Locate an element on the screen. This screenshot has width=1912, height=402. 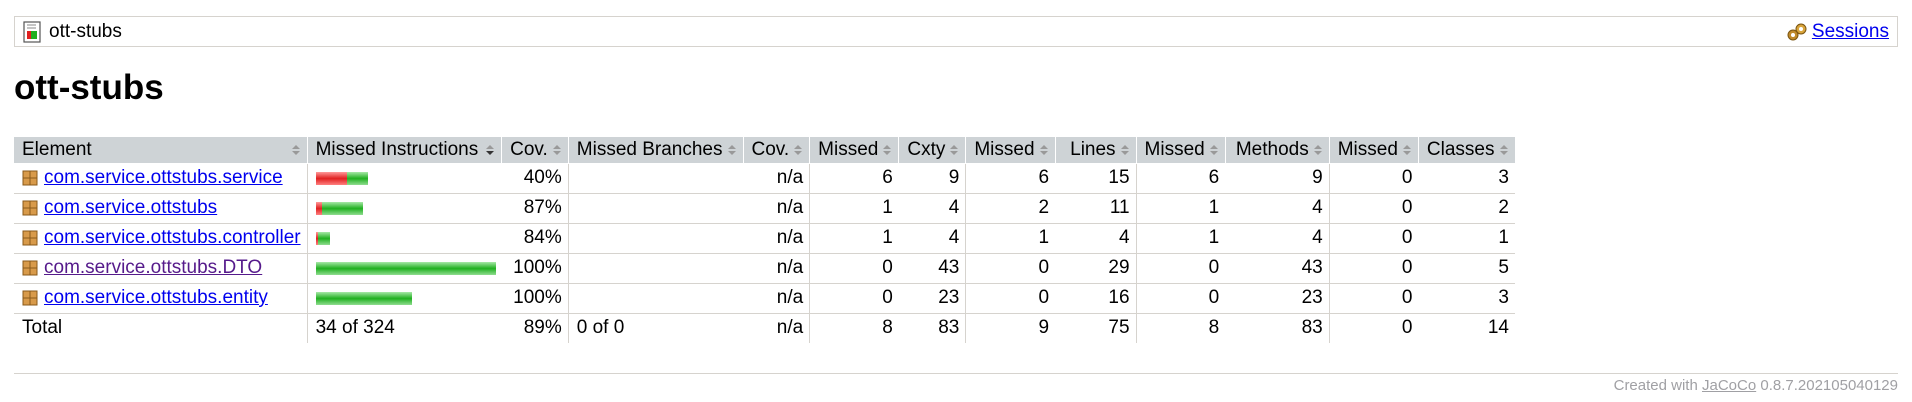
footer: Created with JaCoCo 0.8.7.202105040129 is located at coordinates (1756, 385).